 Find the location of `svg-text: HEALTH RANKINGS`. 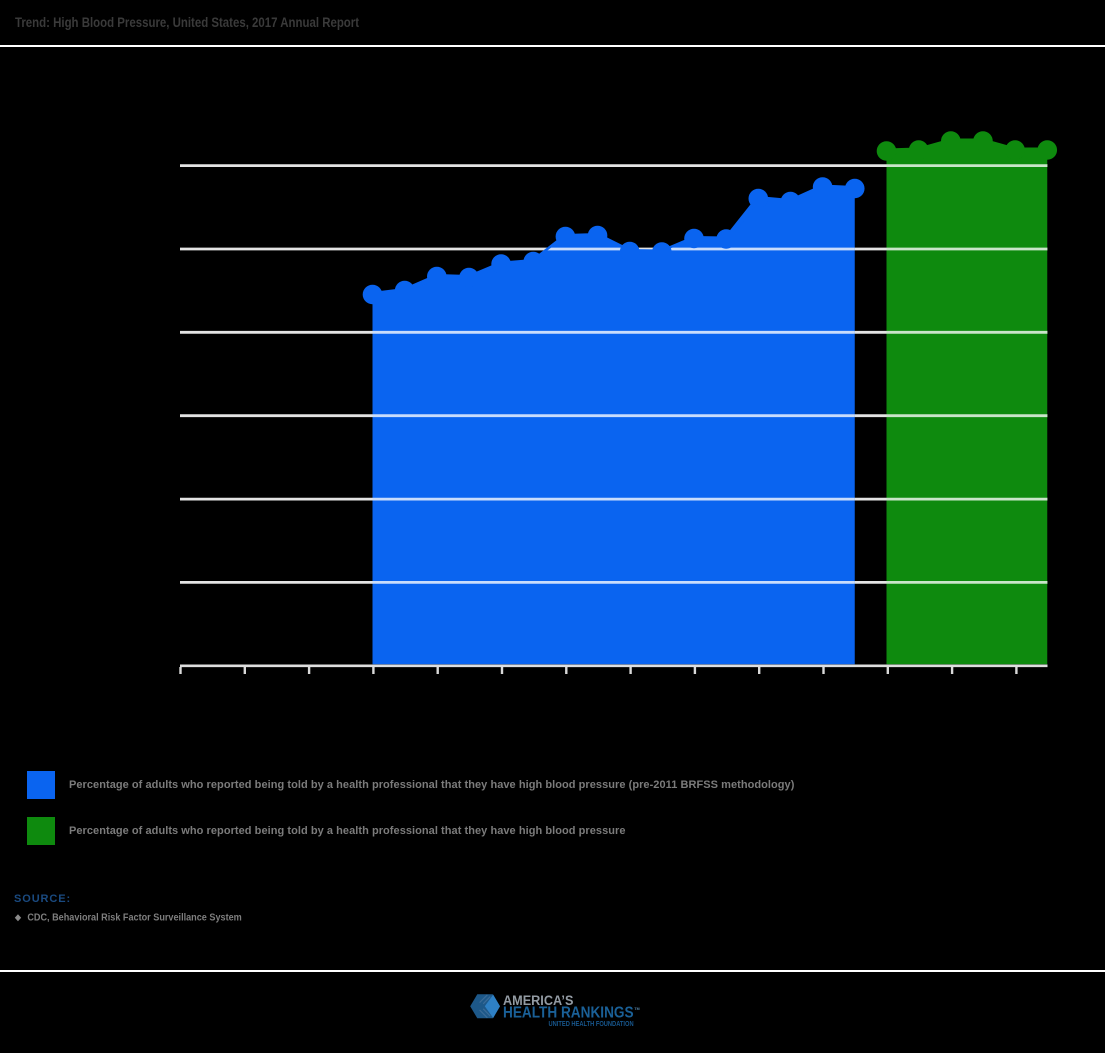

svg-text: HEALTH RANKINGS is located at coordinates (568, 1013).